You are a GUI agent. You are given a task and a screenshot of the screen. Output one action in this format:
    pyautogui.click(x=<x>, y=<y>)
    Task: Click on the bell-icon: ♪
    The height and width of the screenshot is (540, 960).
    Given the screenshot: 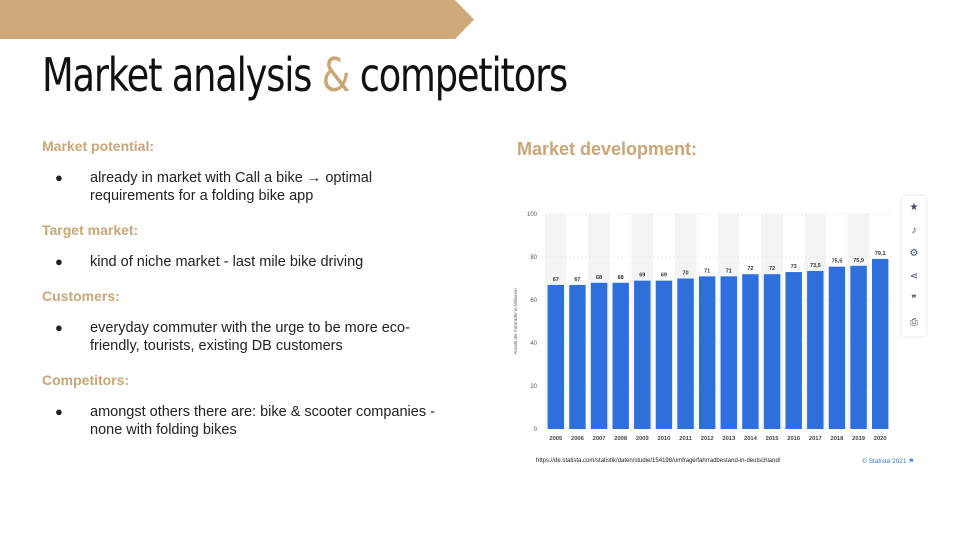 What is the action you would take?
    pyautogui.click(x=914, y=230)
    